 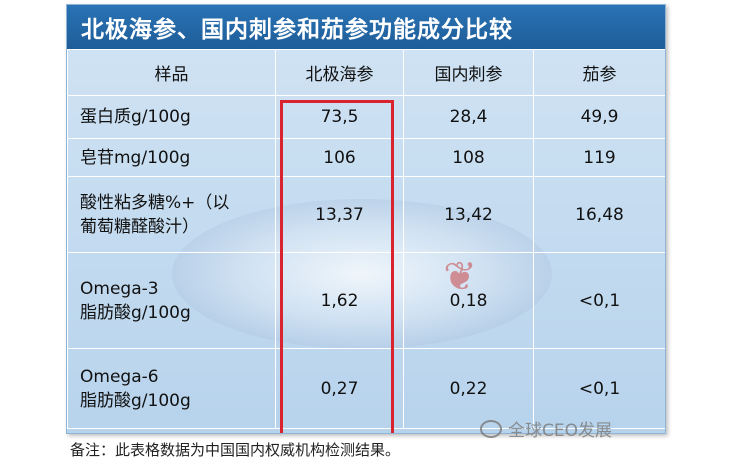 I want to click on cell-value: 28,4, so click(x=468, y=117).